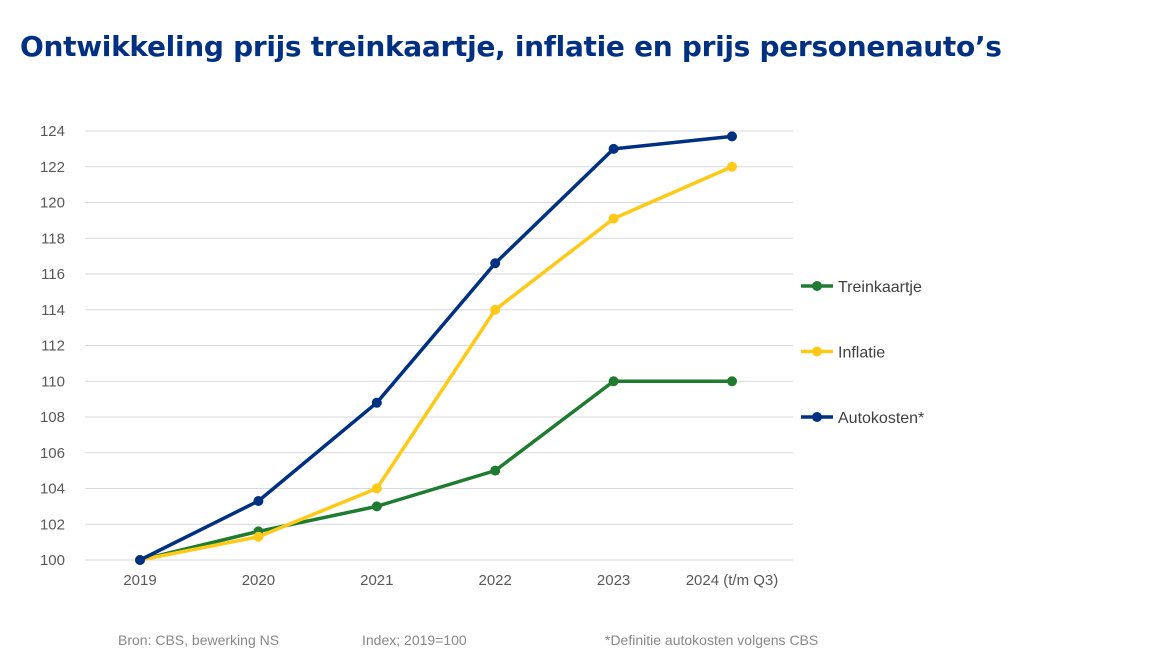  I want to click on index-note: Index; 2019=100, so click(414, 640).